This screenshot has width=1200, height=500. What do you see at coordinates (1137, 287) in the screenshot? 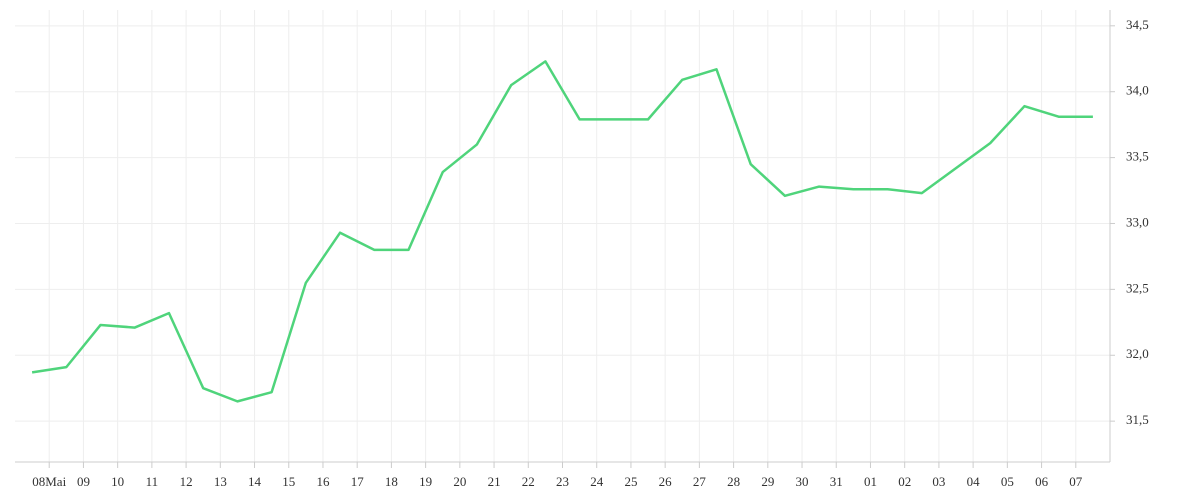
I see `y-tick-label: 32,5` at bounding box center [1137, 287].